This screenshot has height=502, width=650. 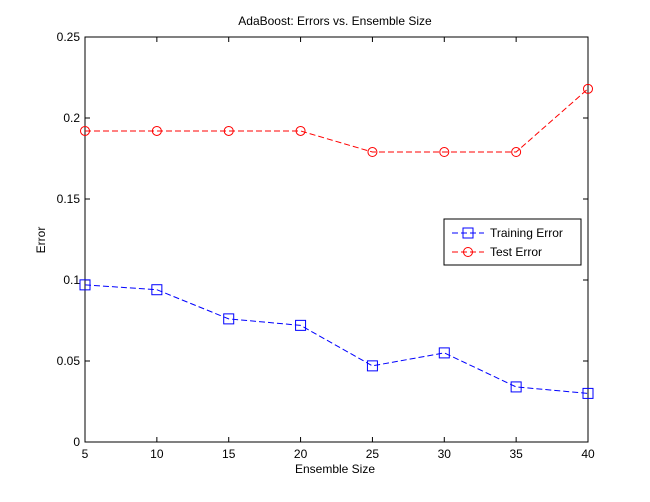 I want to click on legend-label: Training Error, so click(x=526, y=233).